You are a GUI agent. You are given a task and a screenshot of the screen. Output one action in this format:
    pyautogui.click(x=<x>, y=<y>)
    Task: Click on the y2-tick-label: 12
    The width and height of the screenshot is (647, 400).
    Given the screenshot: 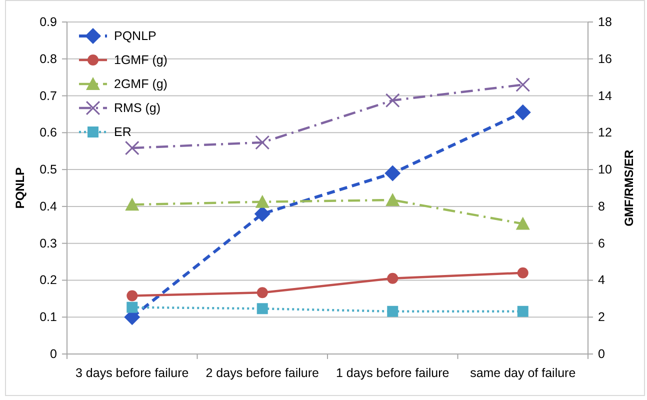 What is the action you would take?
    pyautogui.click(x=605, y=133)
    